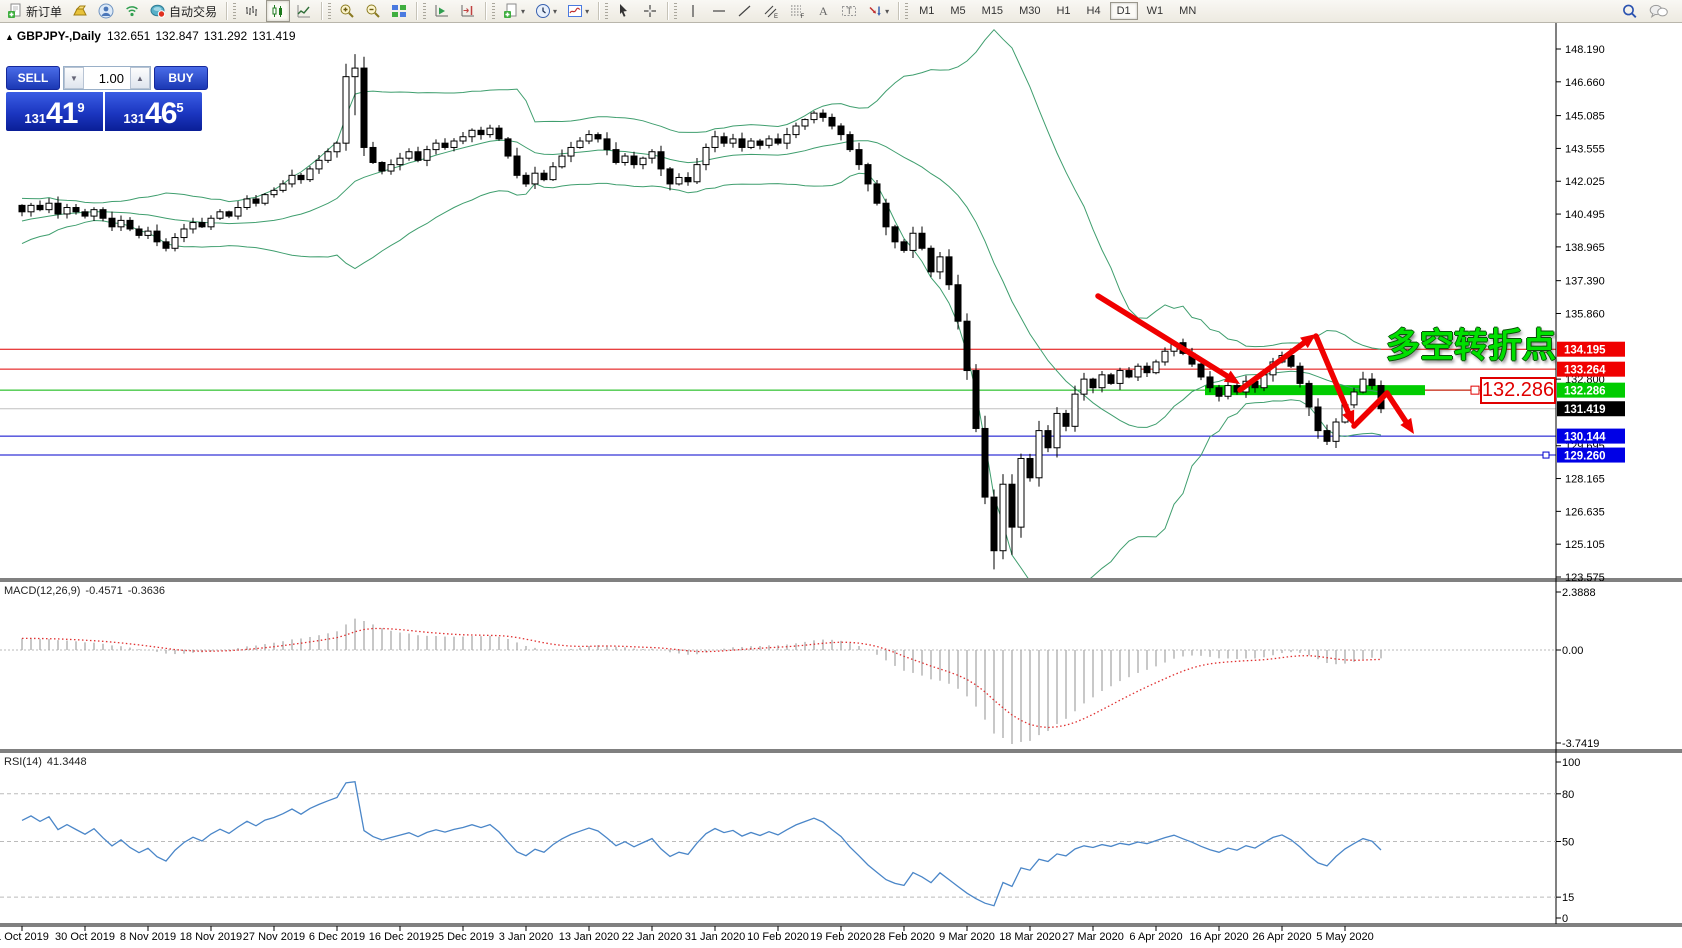 Image resolution: width=1682 pixels, height=948 pixels. Describe the element at coordinates (693, 11) in the screenshot. I see `vline-button` at that location.